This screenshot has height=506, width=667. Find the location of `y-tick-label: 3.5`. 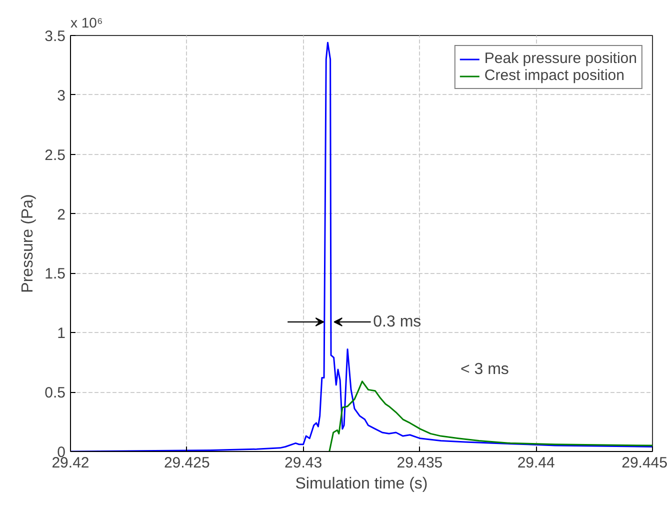

y-tick-label: 3.5 is located at coordinates (55, 36).